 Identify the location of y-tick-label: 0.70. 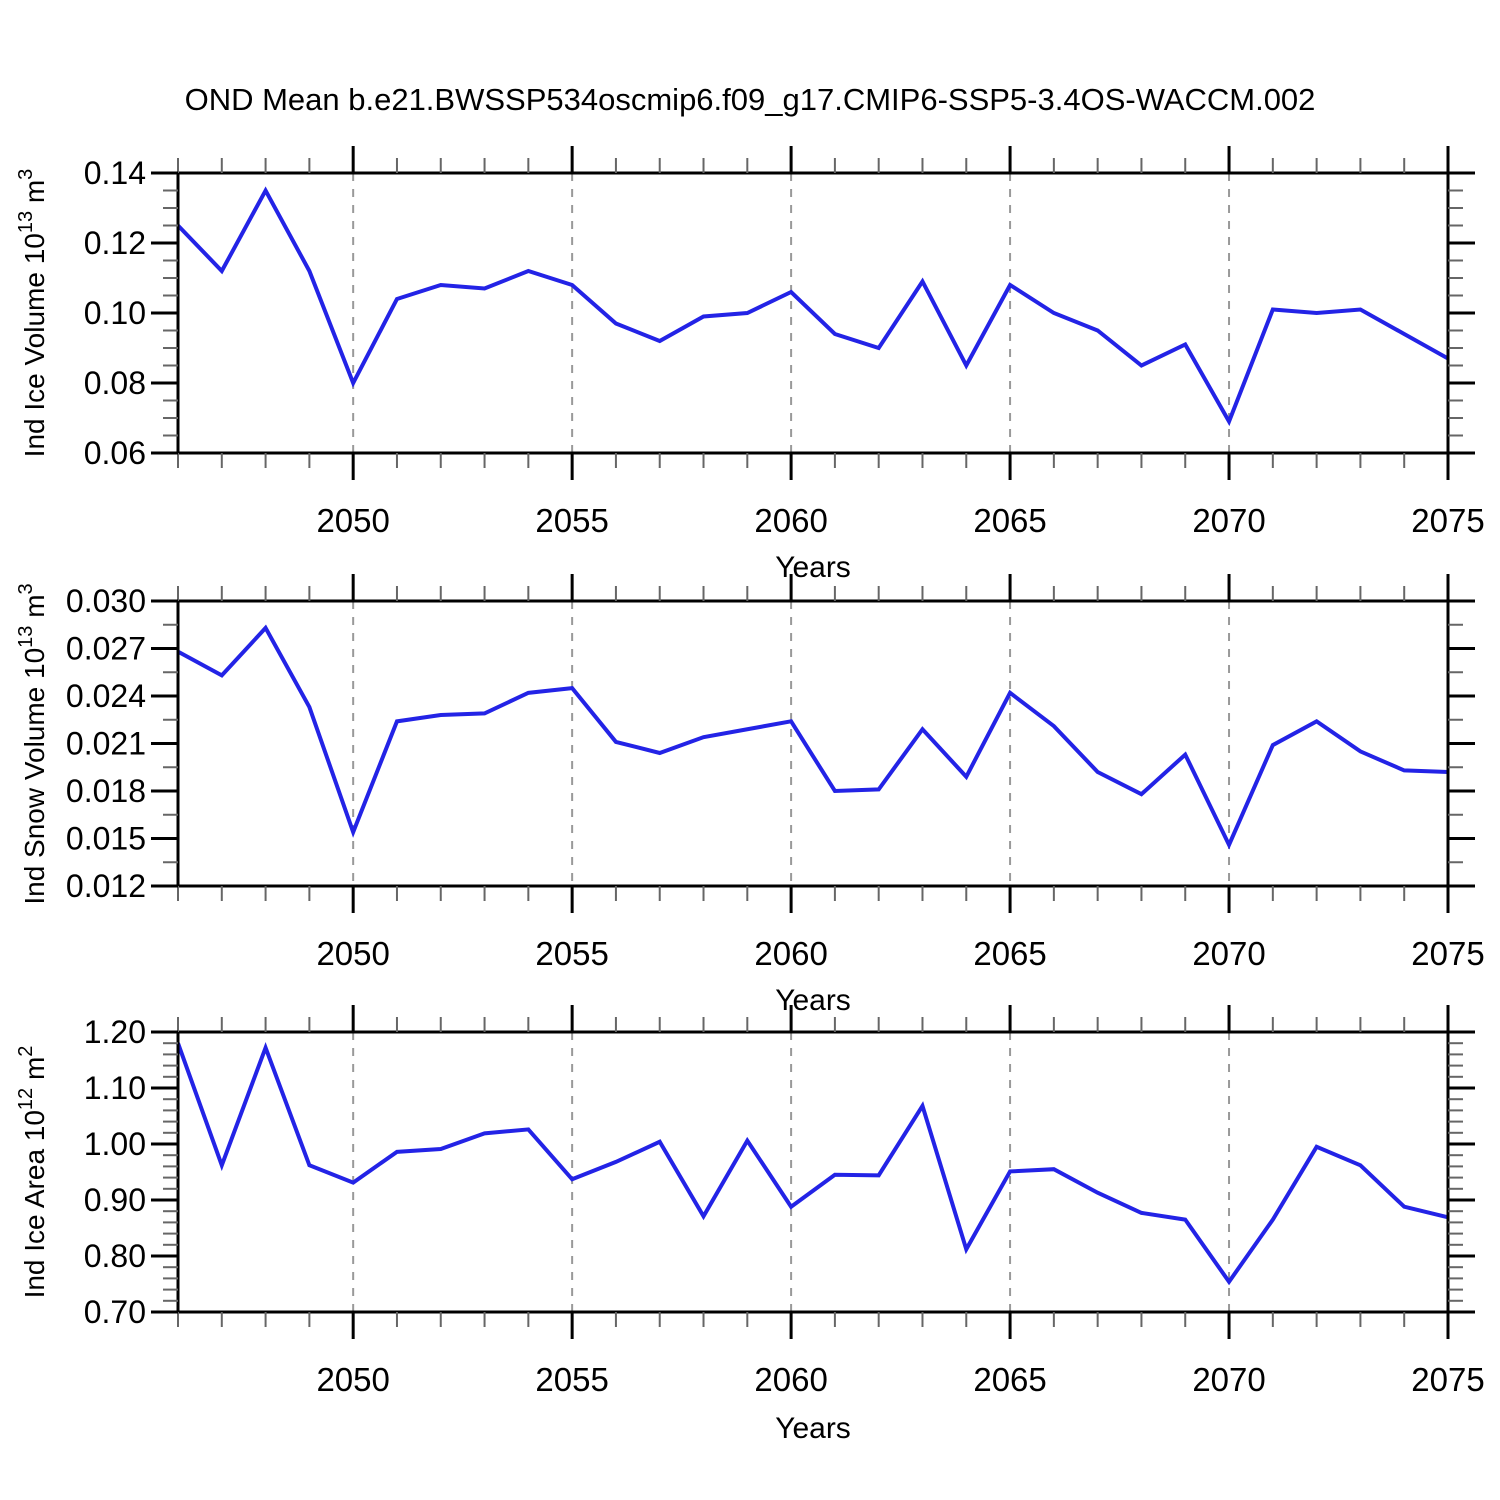
(115, 1312).